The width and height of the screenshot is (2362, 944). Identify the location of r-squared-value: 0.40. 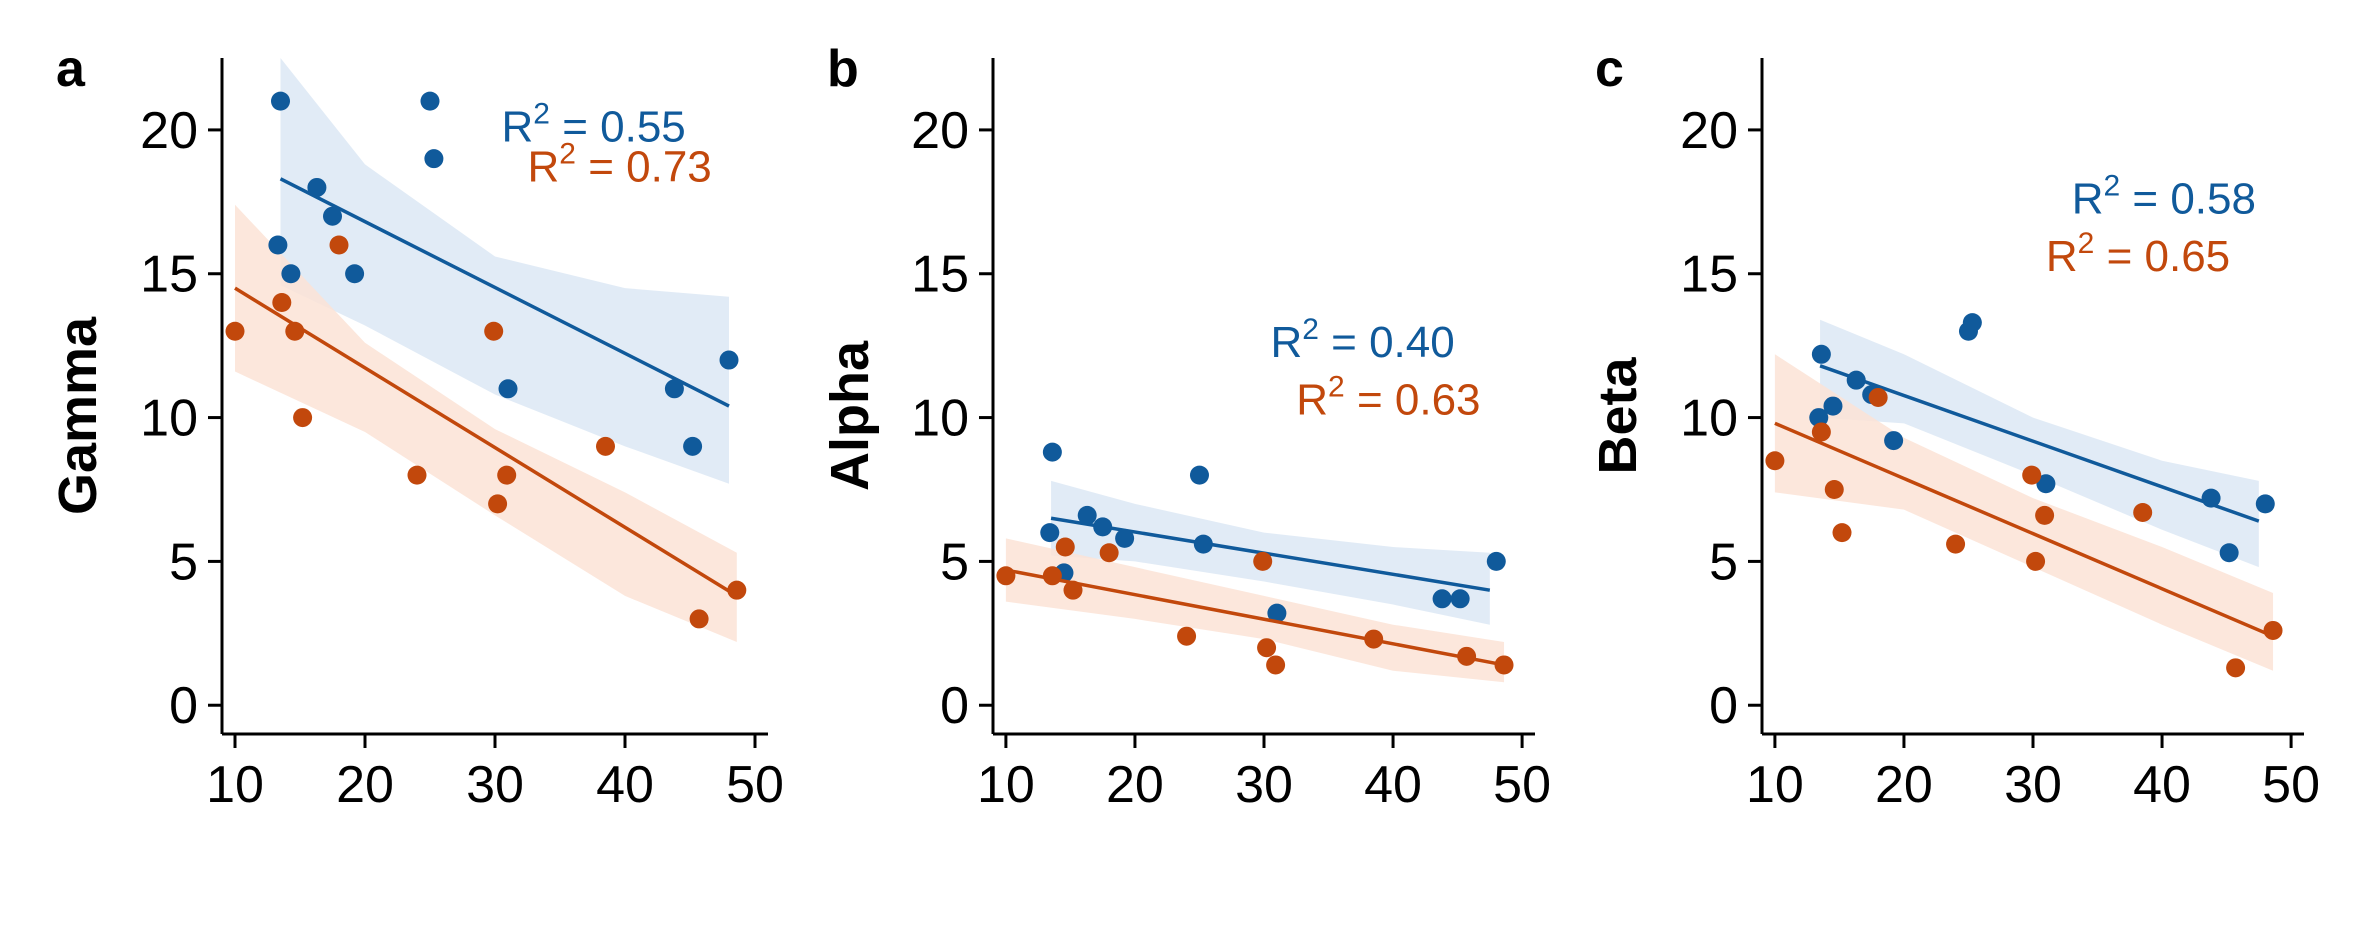
(1412, 342).